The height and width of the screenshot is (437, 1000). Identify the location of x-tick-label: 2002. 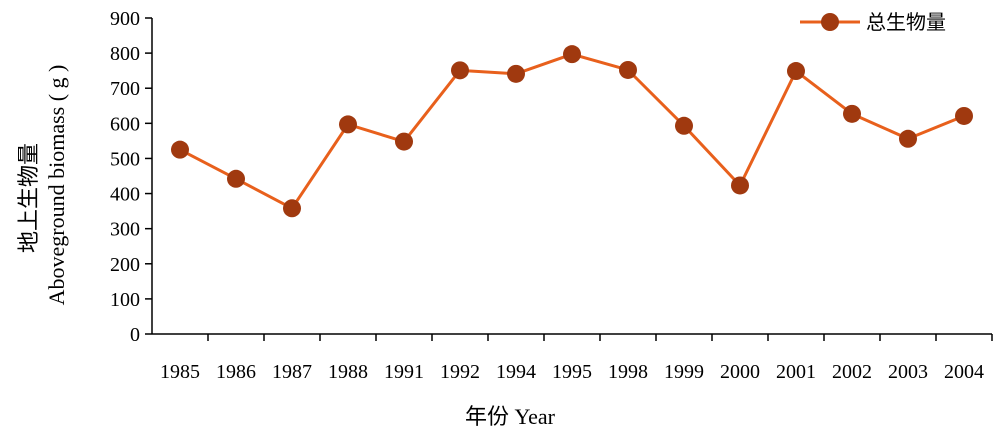
(852, 372).